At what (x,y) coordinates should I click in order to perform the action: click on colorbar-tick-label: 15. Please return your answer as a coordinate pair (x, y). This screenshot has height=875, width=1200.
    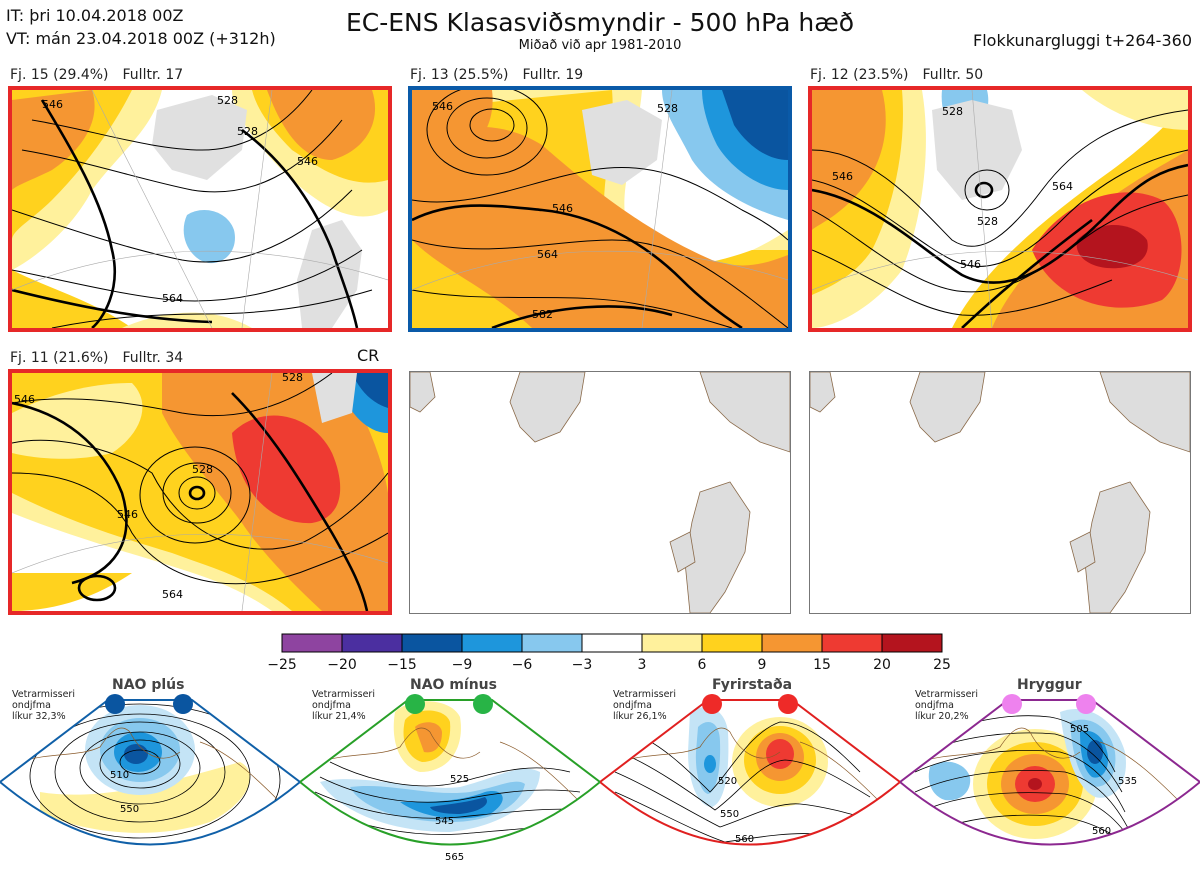
    Looking at the image, I should click on (822, 665).